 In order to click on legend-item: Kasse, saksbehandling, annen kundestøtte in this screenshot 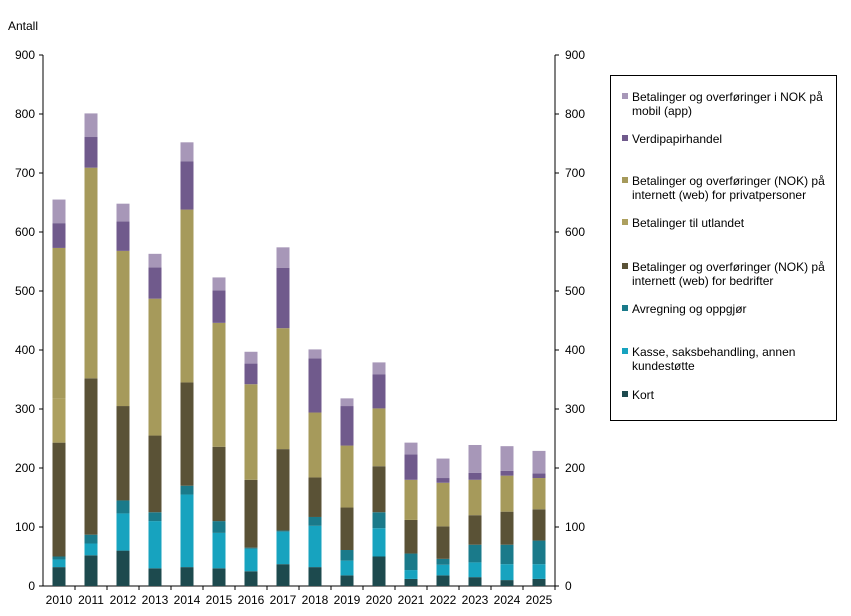, I will do `click(729, 359)`.